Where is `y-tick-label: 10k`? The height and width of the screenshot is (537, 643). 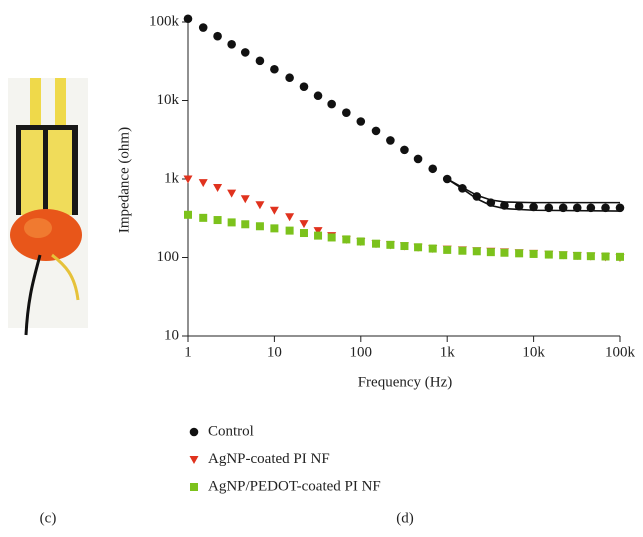
y-tick-label: 10k is located at coordinates (168, 100).